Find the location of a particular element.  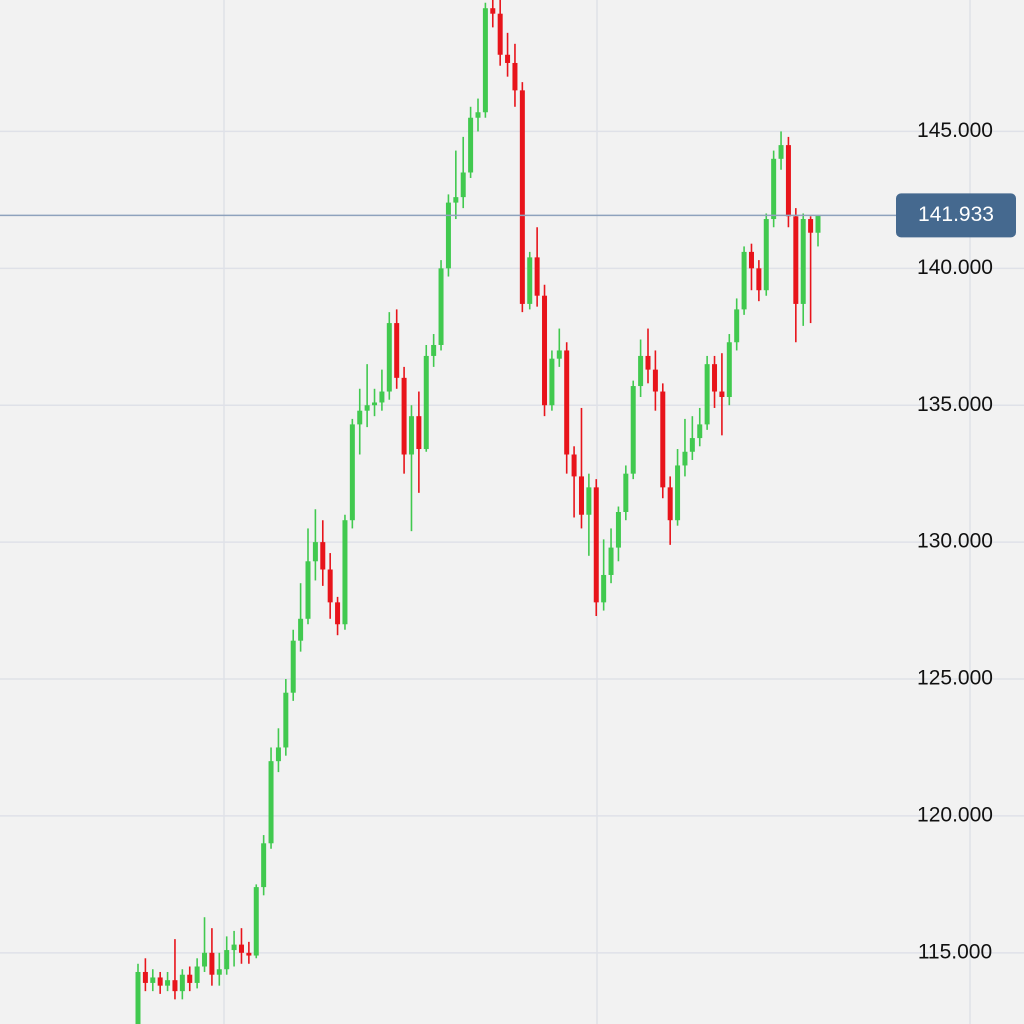

last-price-label: 141.933 is located at coordinates (956, 214).